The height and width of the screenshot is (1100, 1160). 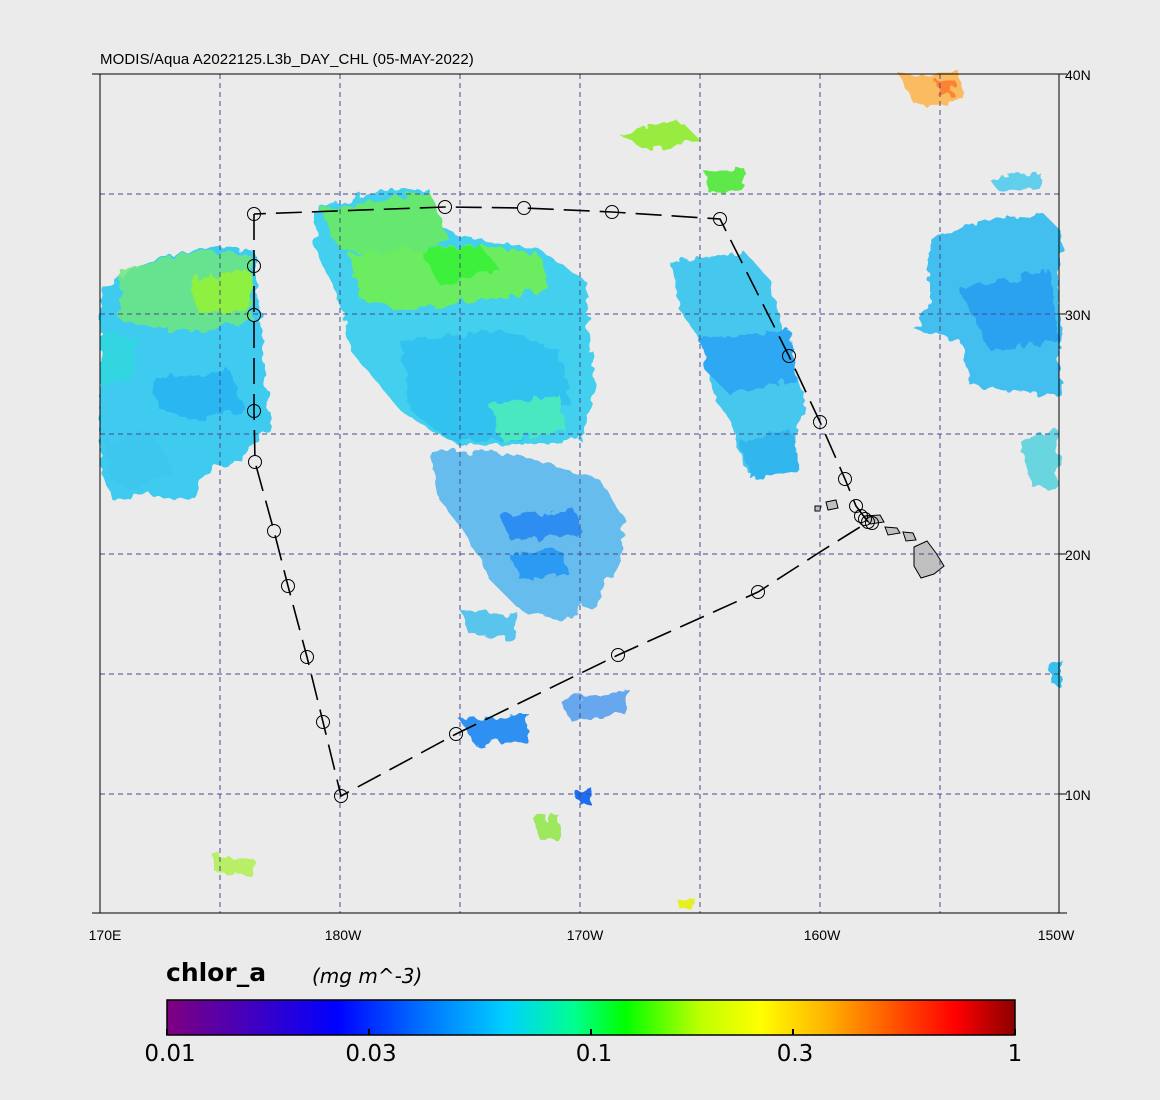 What do you see at coordinates (594, 1054) in the screenshot?
I see `colorbar-tick-label: 0.1` at bounding box center [594, 1054].